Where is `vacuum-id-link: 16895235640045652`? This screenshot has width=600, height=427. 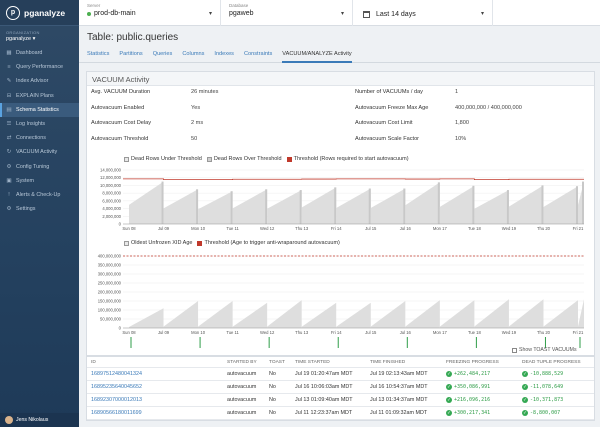 vacuum-id-link: 16895235640045652 is located at coordinates (116, 387).